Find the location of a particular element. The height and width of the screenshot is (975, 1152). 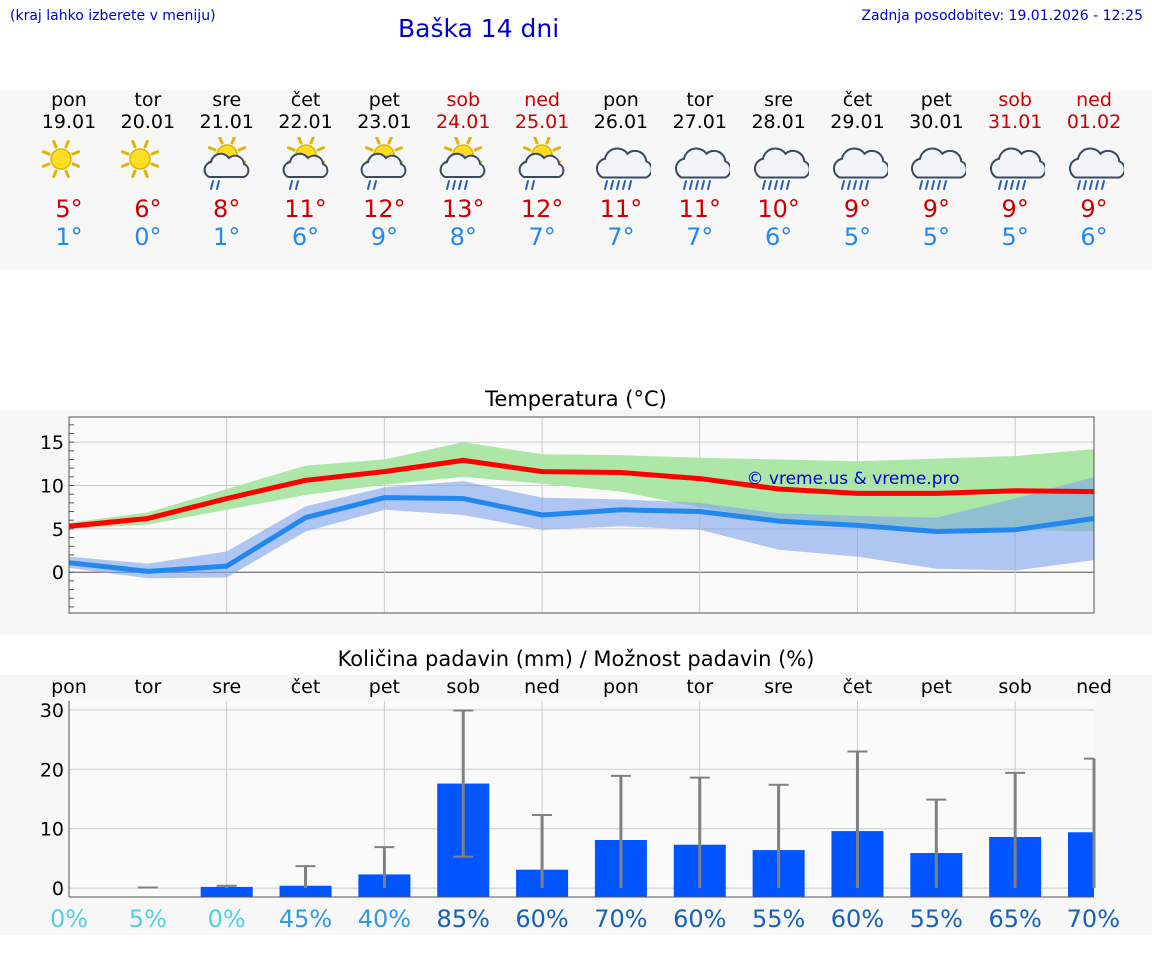

category-label: ned is located at coordinates (542, 687).